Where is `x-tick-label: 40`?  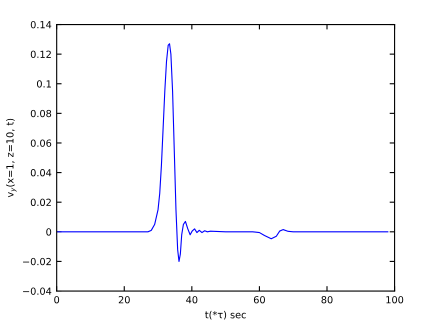 x-tick-label: 40 is located at coordinates (192, 300).